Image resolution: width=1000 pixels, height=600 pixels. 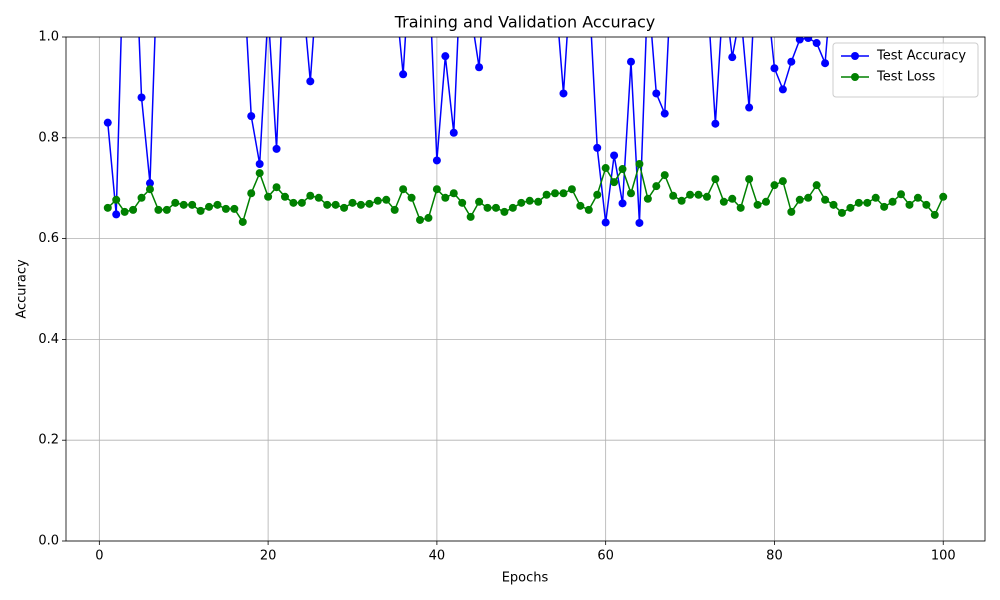 I want to click on y-tick-label: 0.0, so click(x=48, y=541).